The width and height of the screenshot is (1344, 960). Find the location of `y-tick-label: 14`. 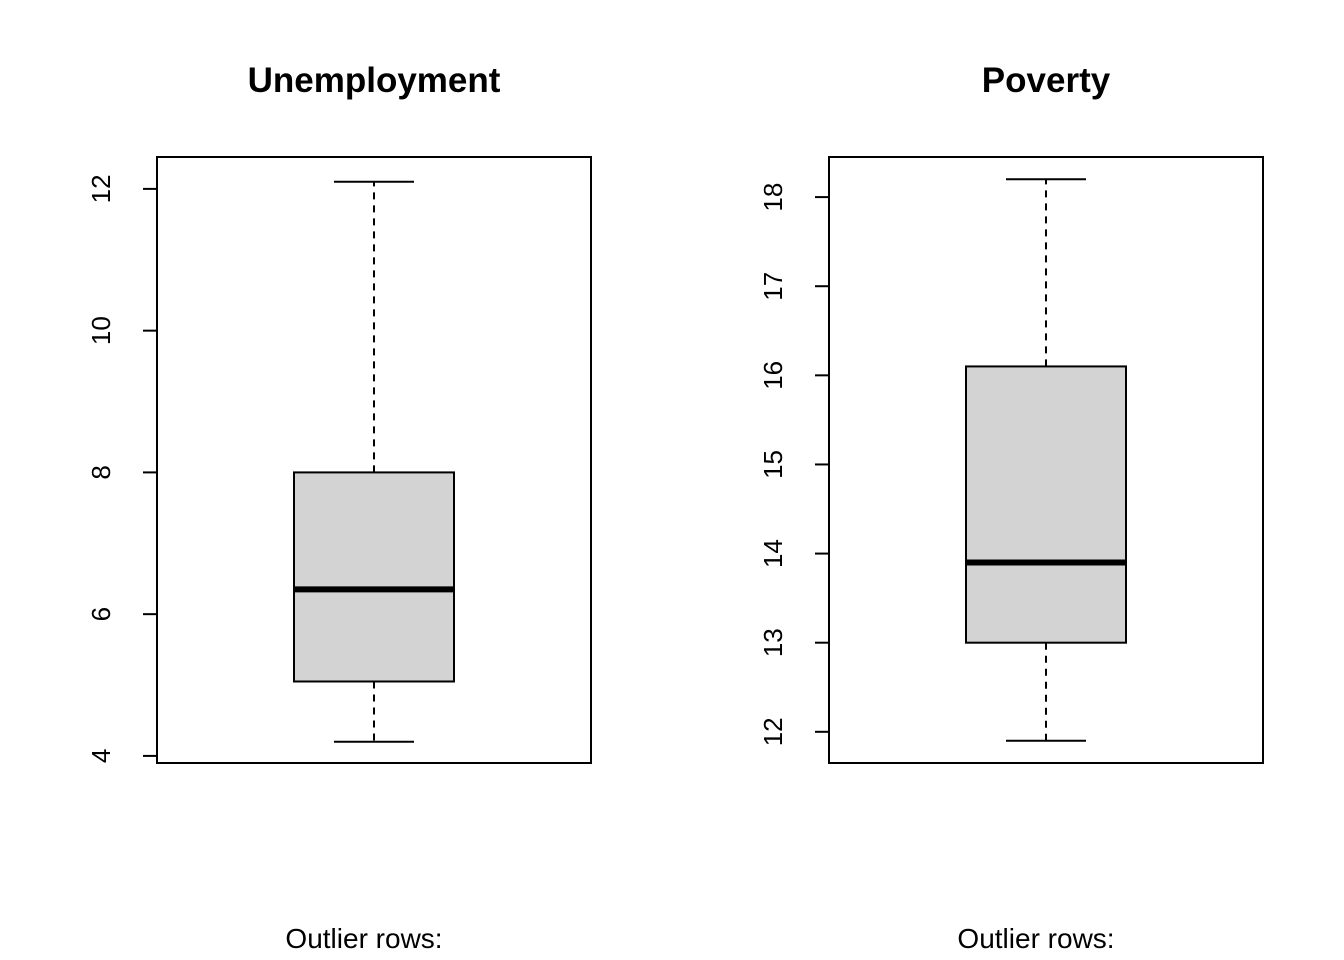

y-tick-label: 14 is located at coordinates (773, 553).